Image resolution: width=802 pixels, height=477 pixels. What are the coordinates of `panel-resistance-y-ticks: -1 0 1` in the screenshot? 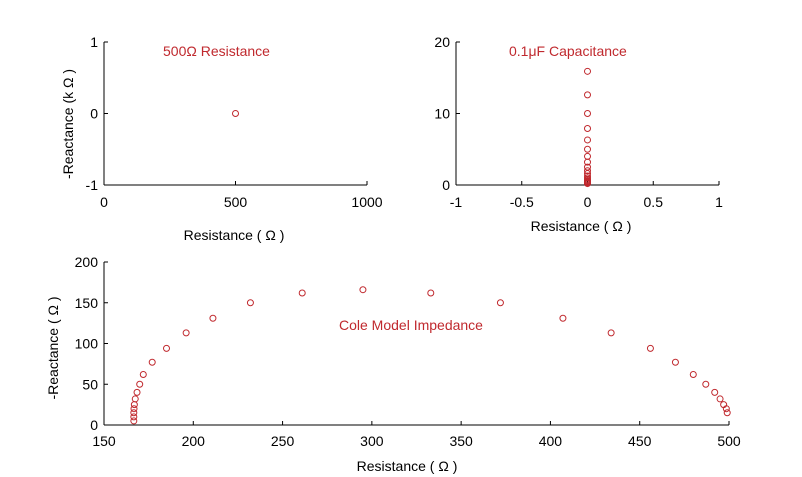 It's located at (97, 113).